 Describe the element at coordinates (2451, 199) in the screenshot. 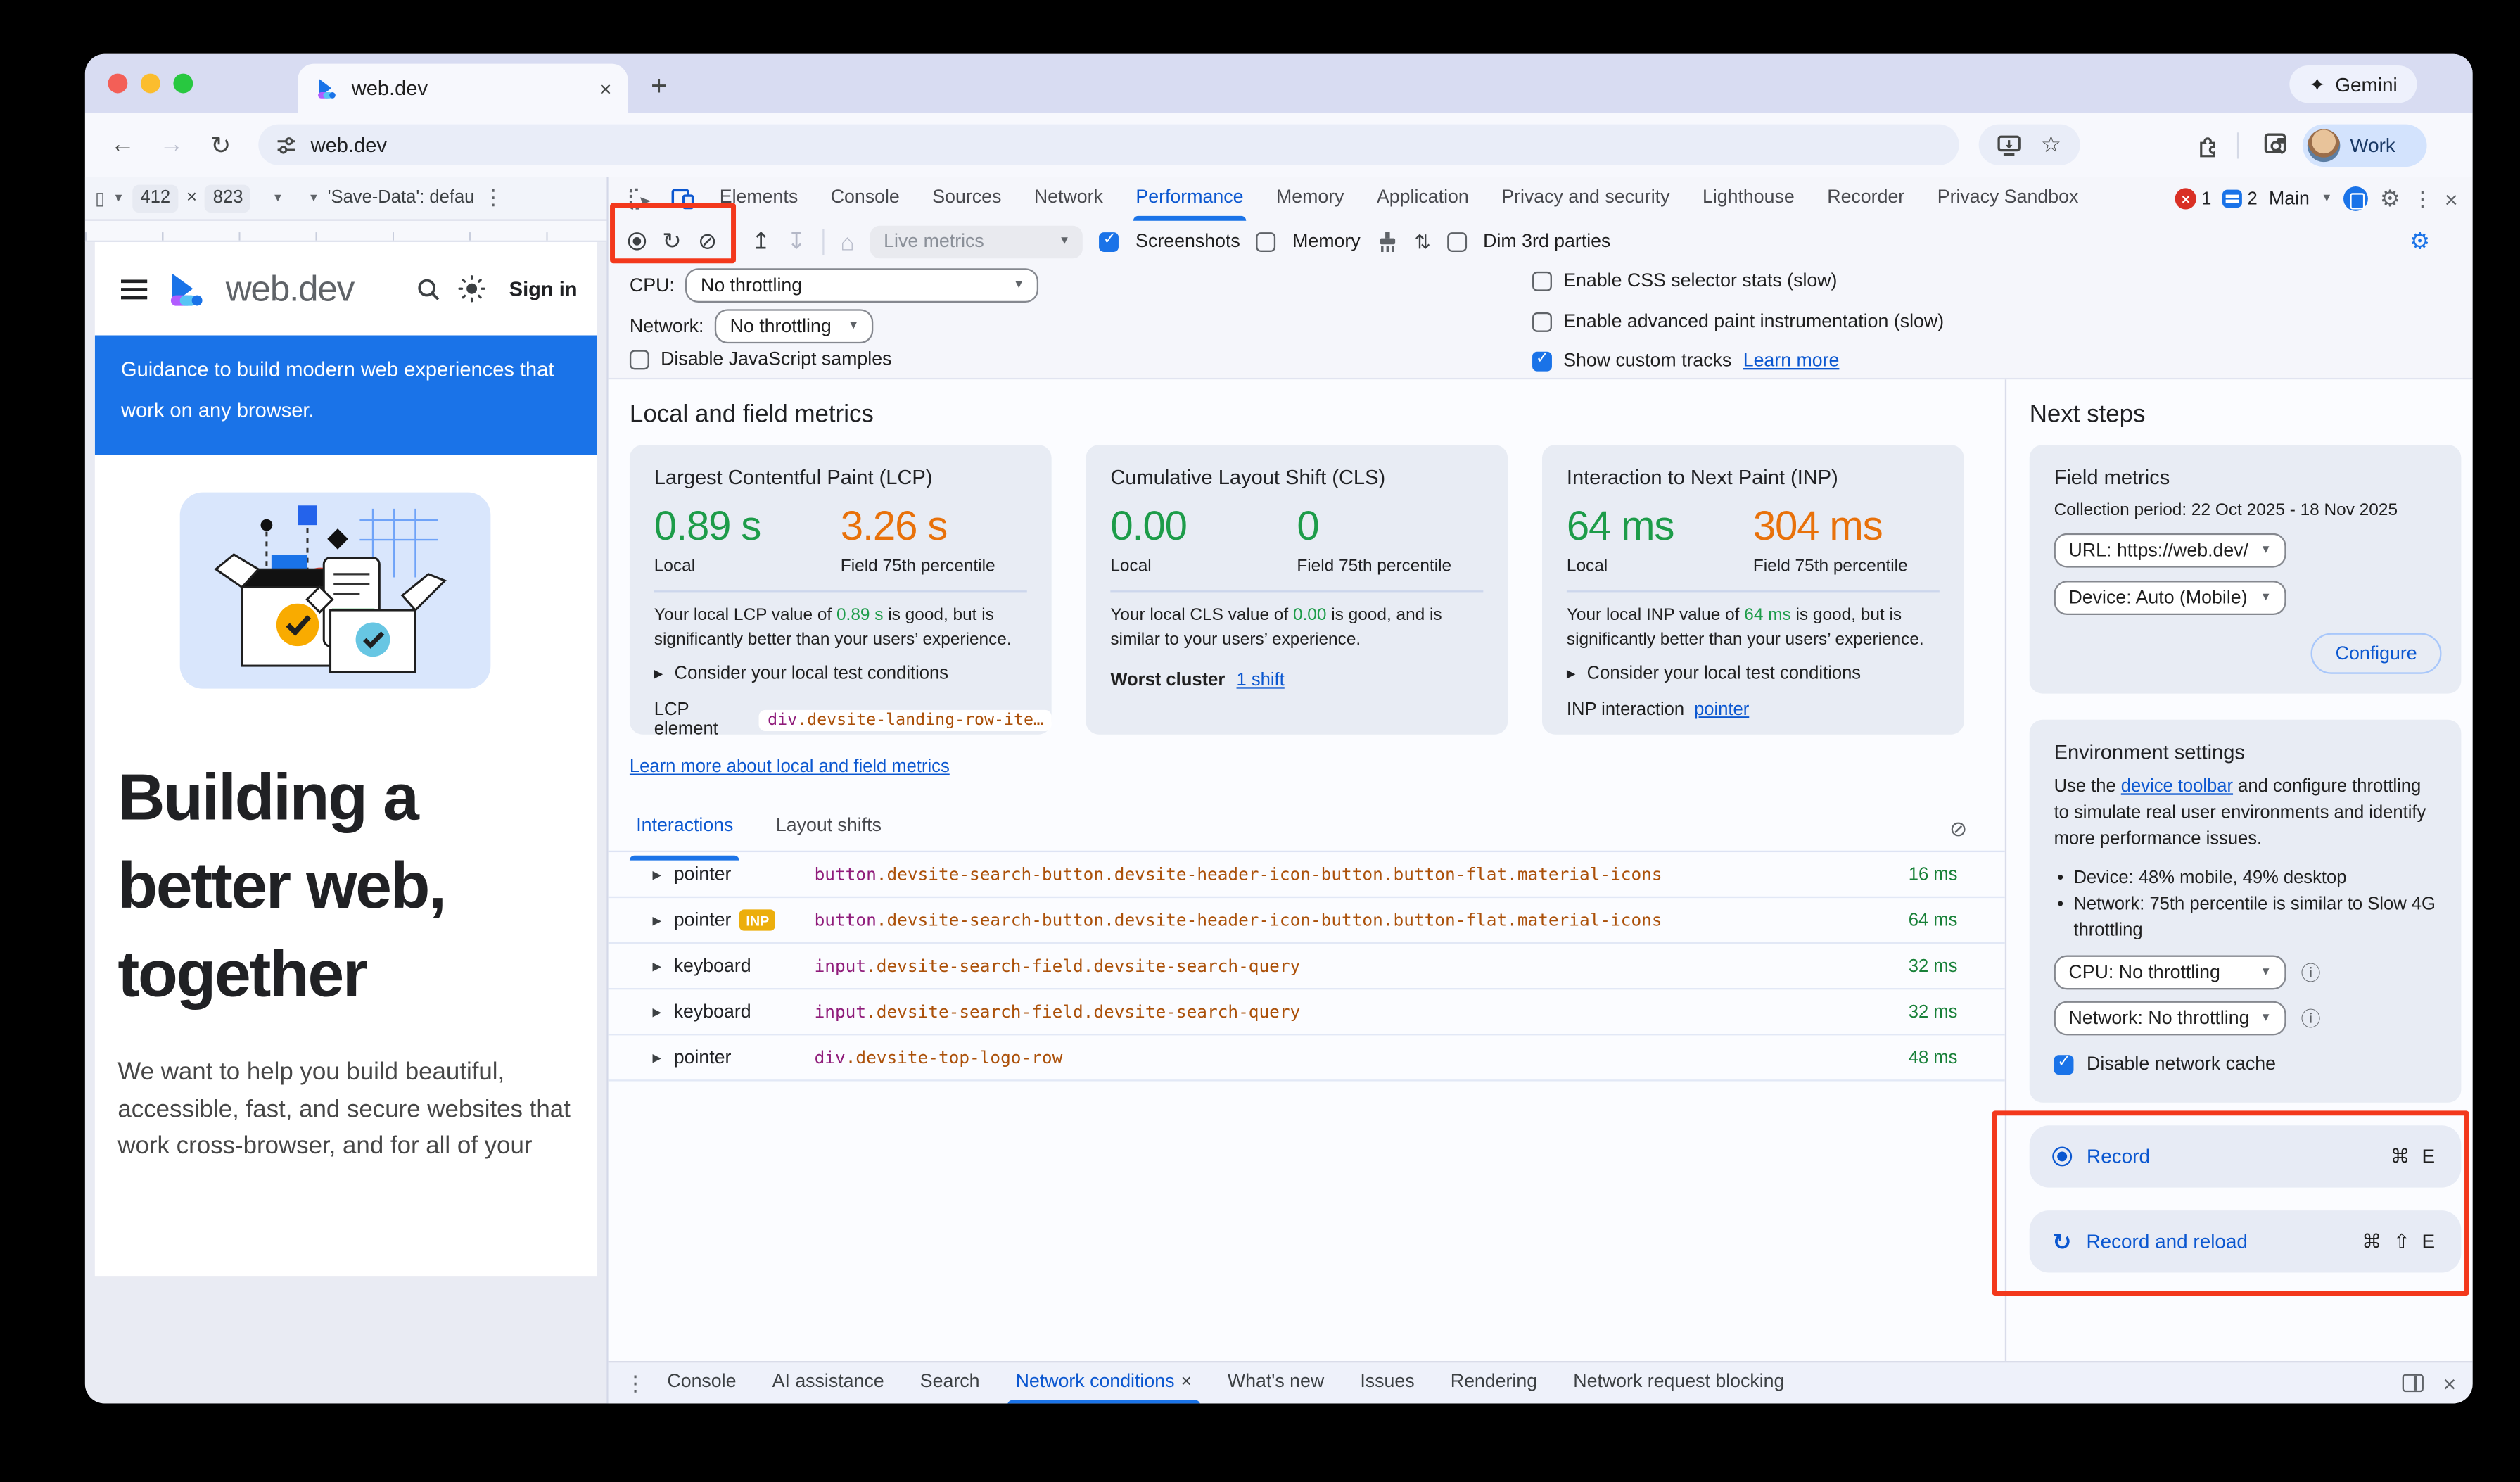

I see `devtools-close-icon: ×` at that location.